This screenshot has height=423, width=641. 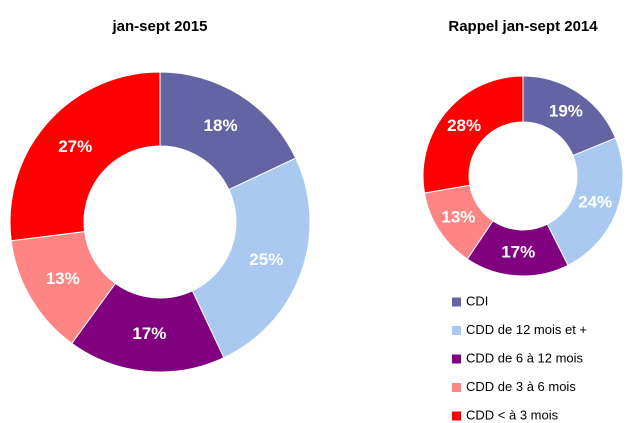 What do you see at coordinates (523, 26) in the screenshot?
I see `chart-title: Rappel jan-sept 2014` at bounding box center [523, 26].